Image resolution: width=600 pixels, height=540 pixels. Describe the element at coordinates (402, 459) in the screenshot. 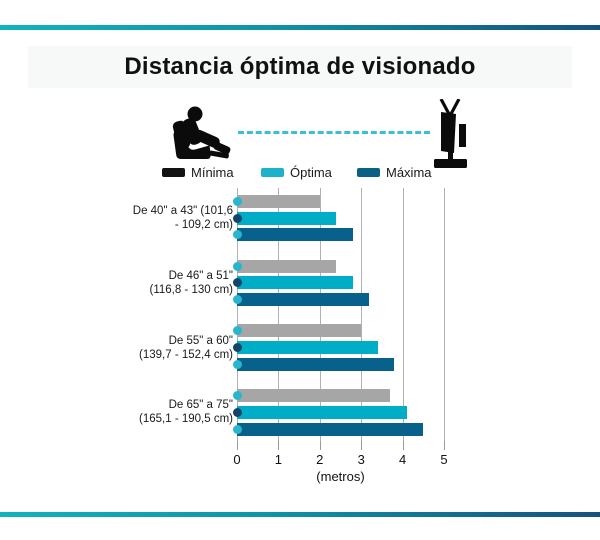

I see `axis-tick-label-4: 4` at that location.